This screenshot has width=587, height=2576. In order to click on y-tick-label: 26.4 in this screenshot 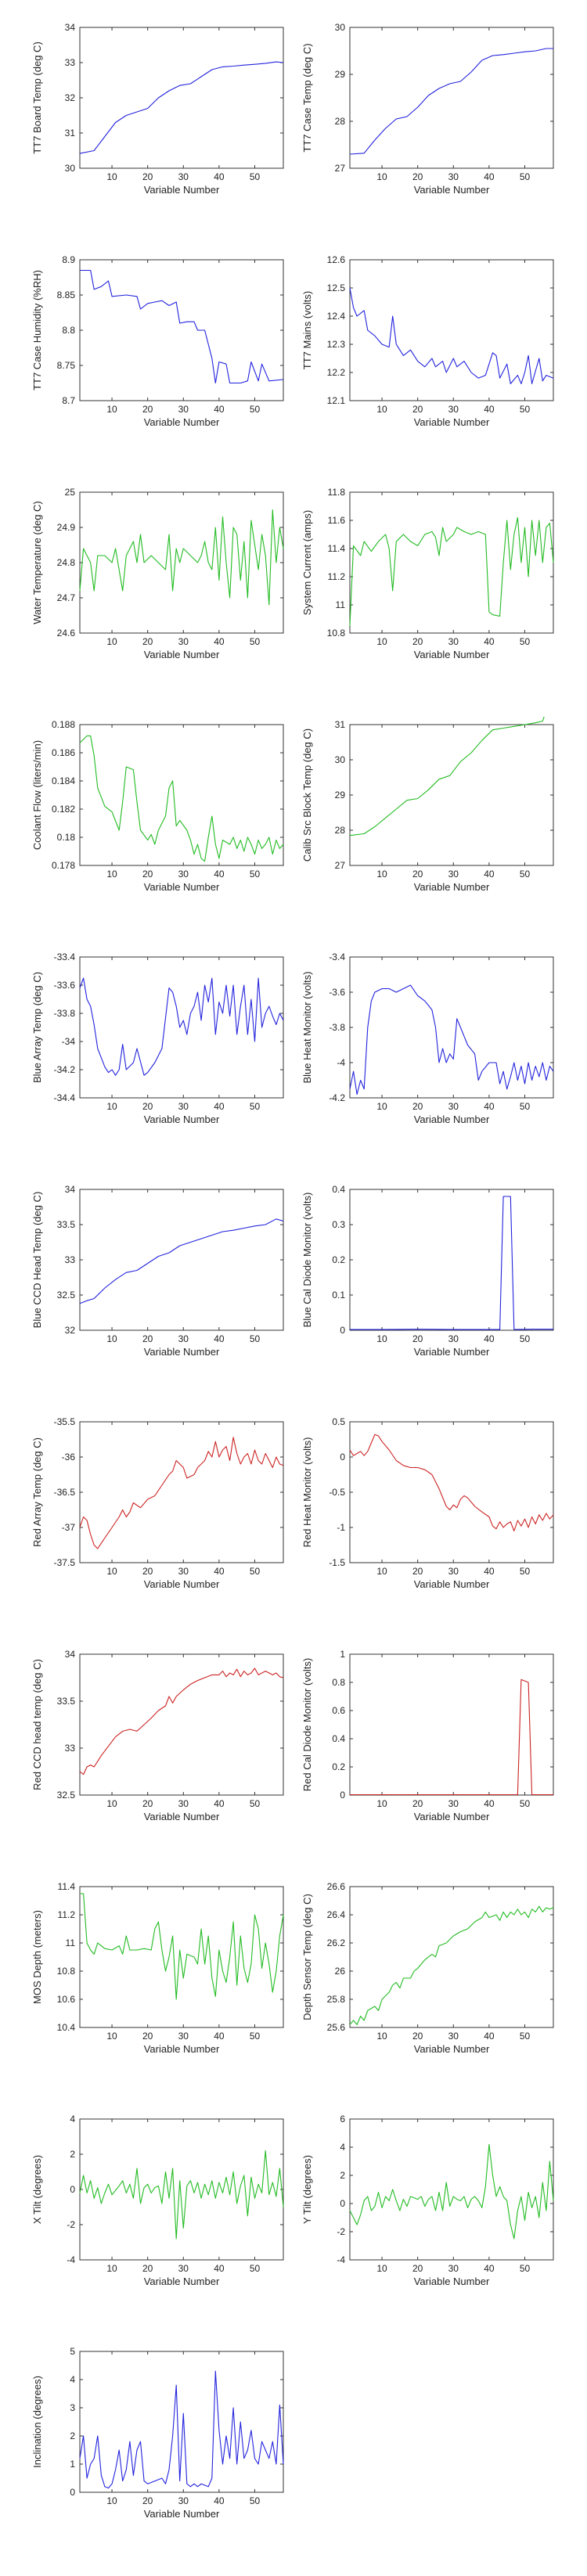, I will do `click(336, 1915)`.